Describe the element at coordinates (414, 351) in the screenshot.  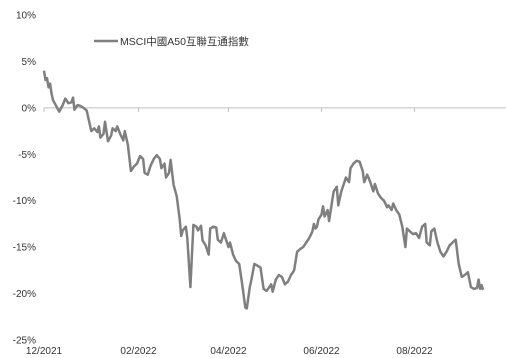
I see `x-tick-label: 08/2022` at that location.